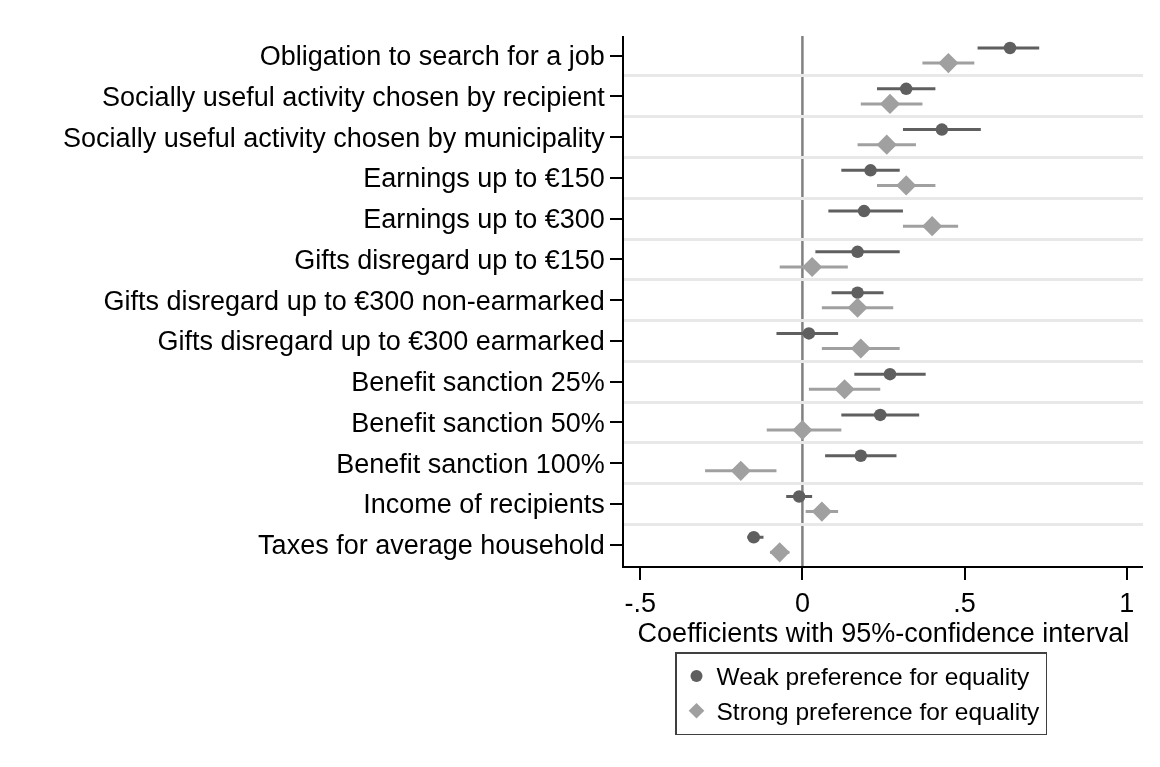 This screenshot has width=1160, height=767. What do you see at coordinates (878, 712) in the screenshot?
I see `legend-label: Strong preference for equality` at bounding box center [878, 712].